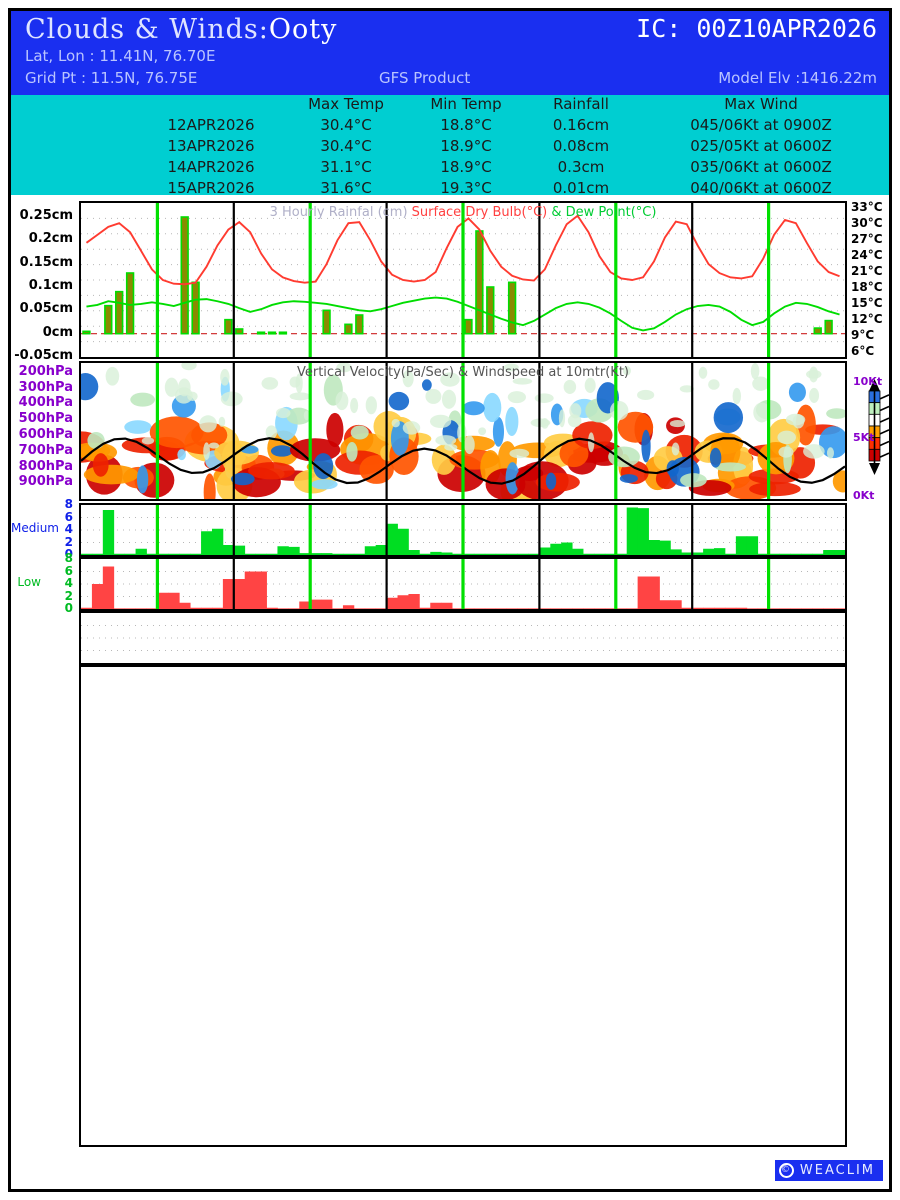  What do you see at coordinates (466, 125) in the screenshot?
I see `cell-min-temp: 18.8°C` at bounding box center [466, 125].